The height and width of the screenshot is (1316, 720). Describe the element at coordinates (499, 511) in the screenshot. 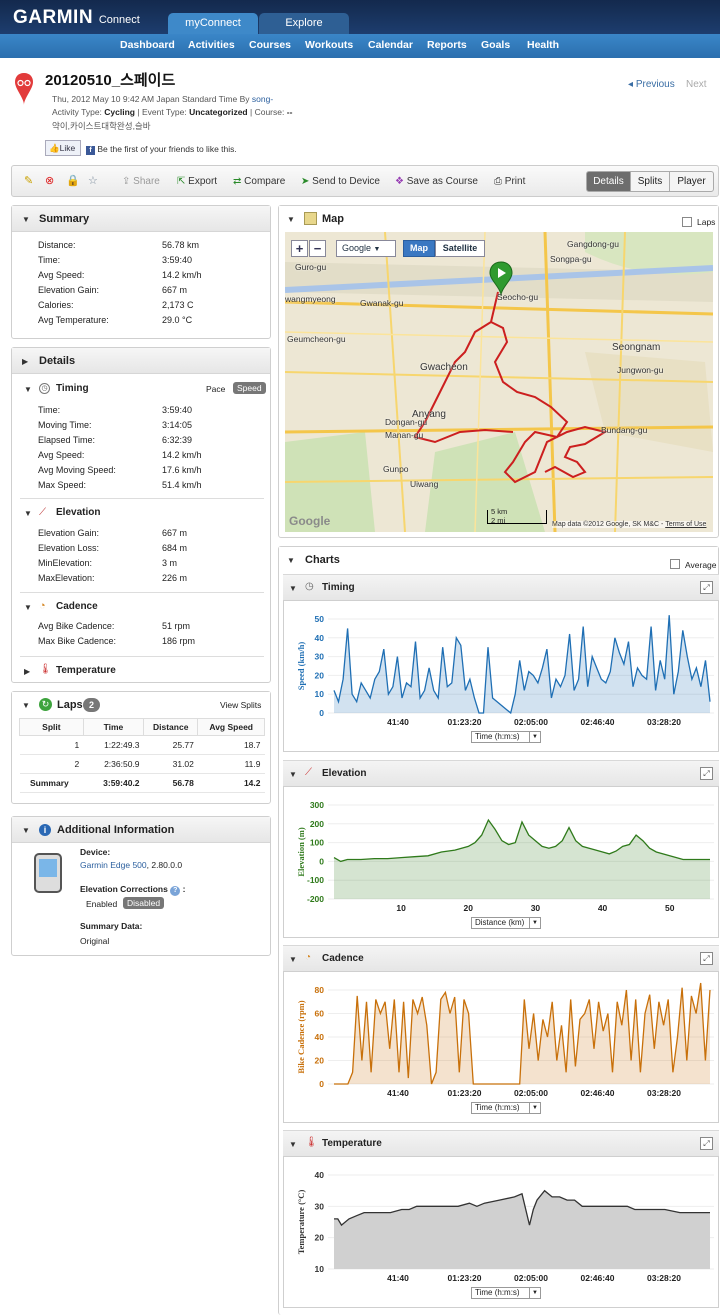

I see `scale-km: 5 km` at that location.